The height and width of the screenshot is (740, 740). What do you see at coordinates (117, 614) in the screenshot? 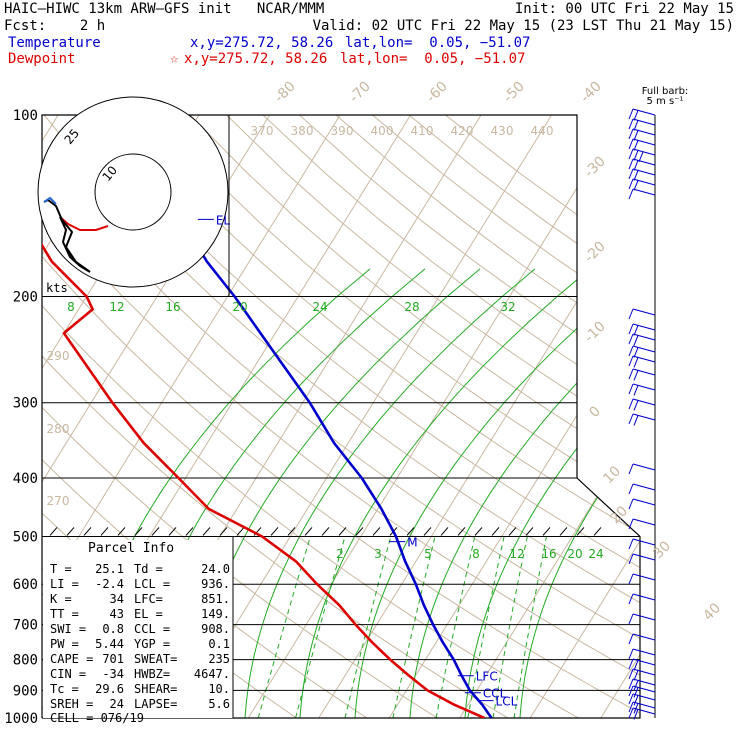
I see `parcel-field-value: 43` at bounding box center [117, 614].